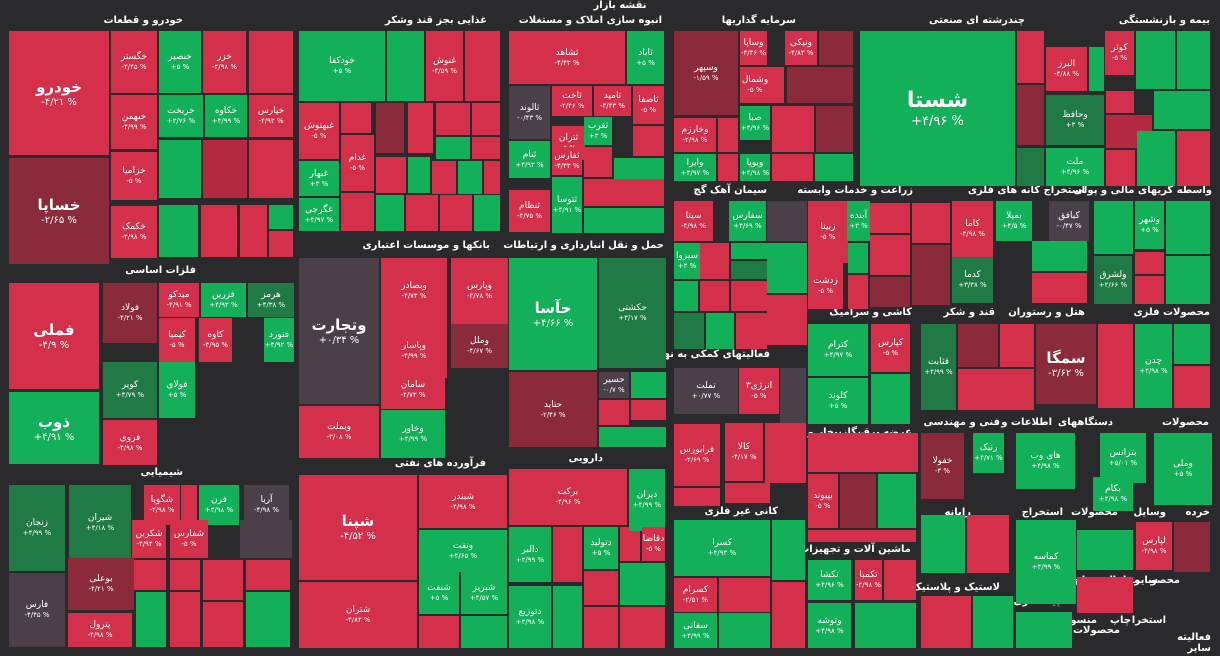 Image resolution: width=1220 pixels, height=656 pixels. Describe the element at coordinates (149, 539) in the screenshot. I see `stock-tile: شکربن -۴/۹۴ %` at that location.